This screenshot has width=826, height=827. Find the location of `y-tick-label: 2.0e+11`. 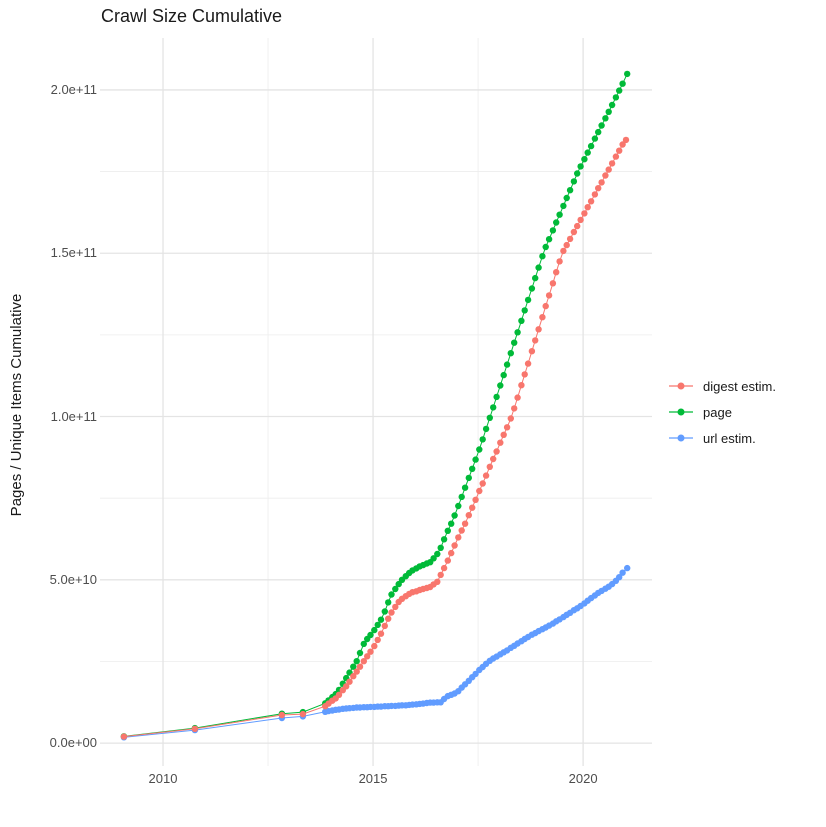

y-tick-label: 2.0e+11 is located at coordinates (73, 89).